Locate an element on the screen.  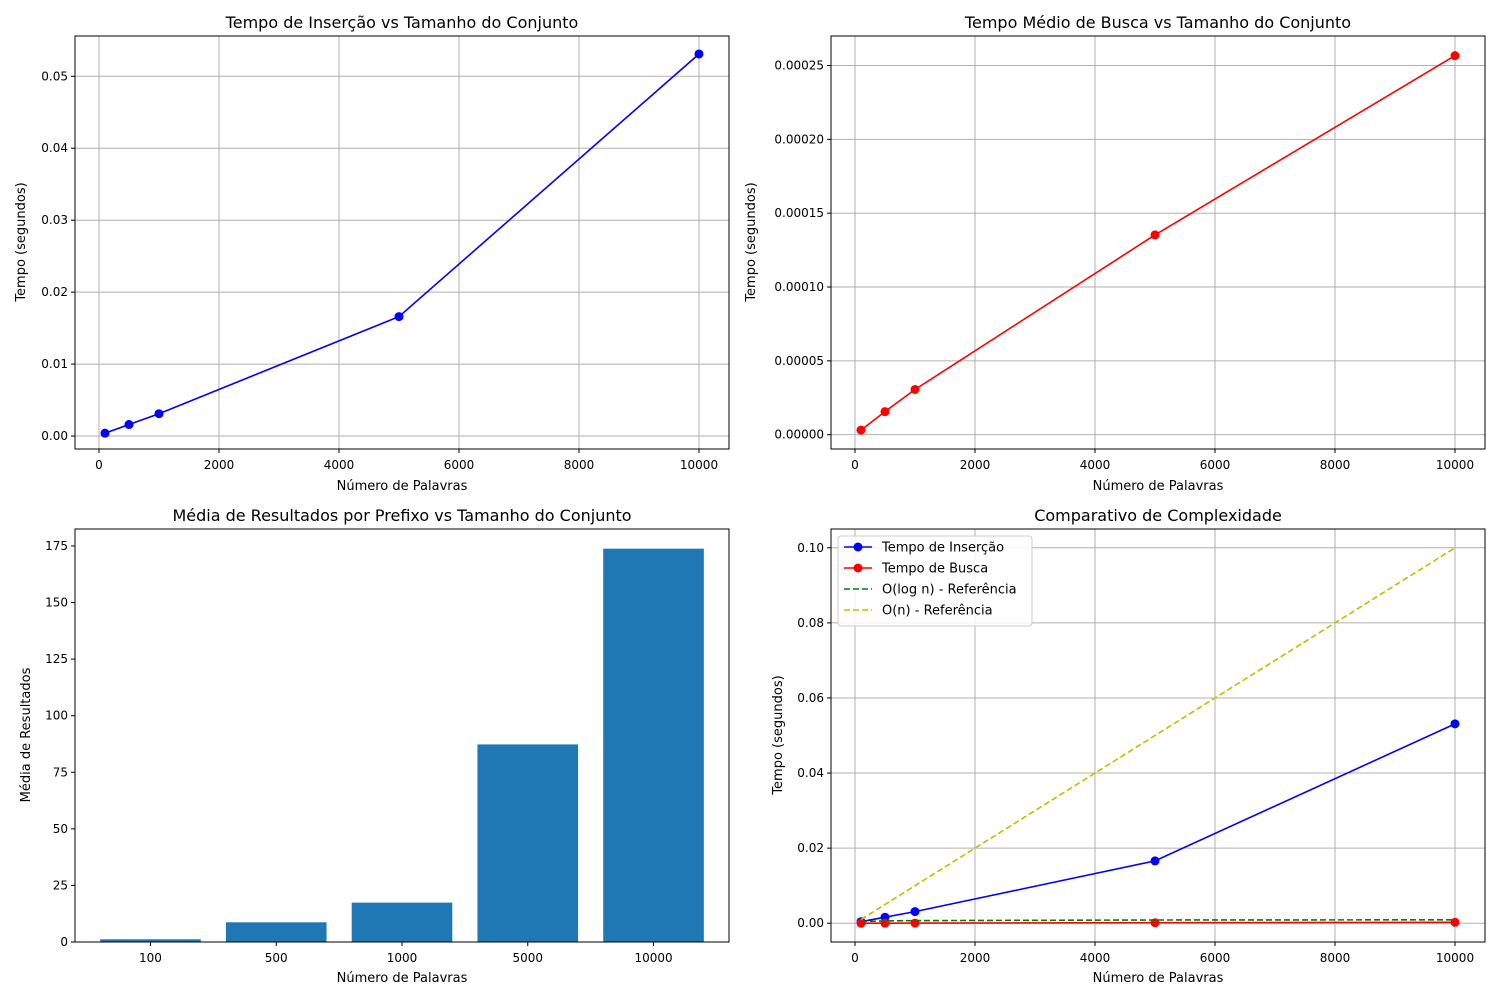
legend-box is located at coordinates (935, 581).